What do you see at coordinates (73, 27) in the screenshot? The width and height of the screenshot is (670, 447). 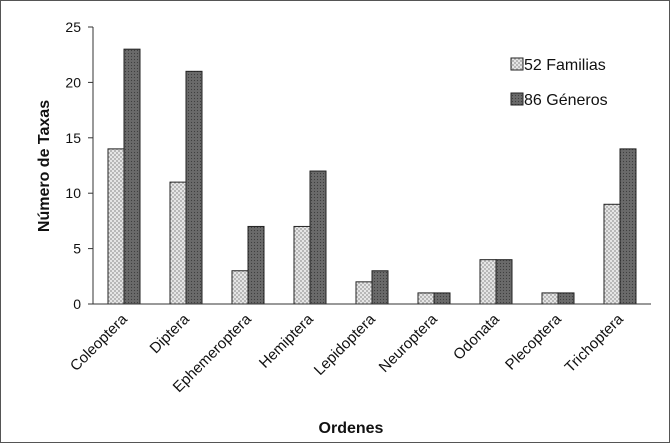 I see `y-tick-label: 25` at bounding box center [73, 27].